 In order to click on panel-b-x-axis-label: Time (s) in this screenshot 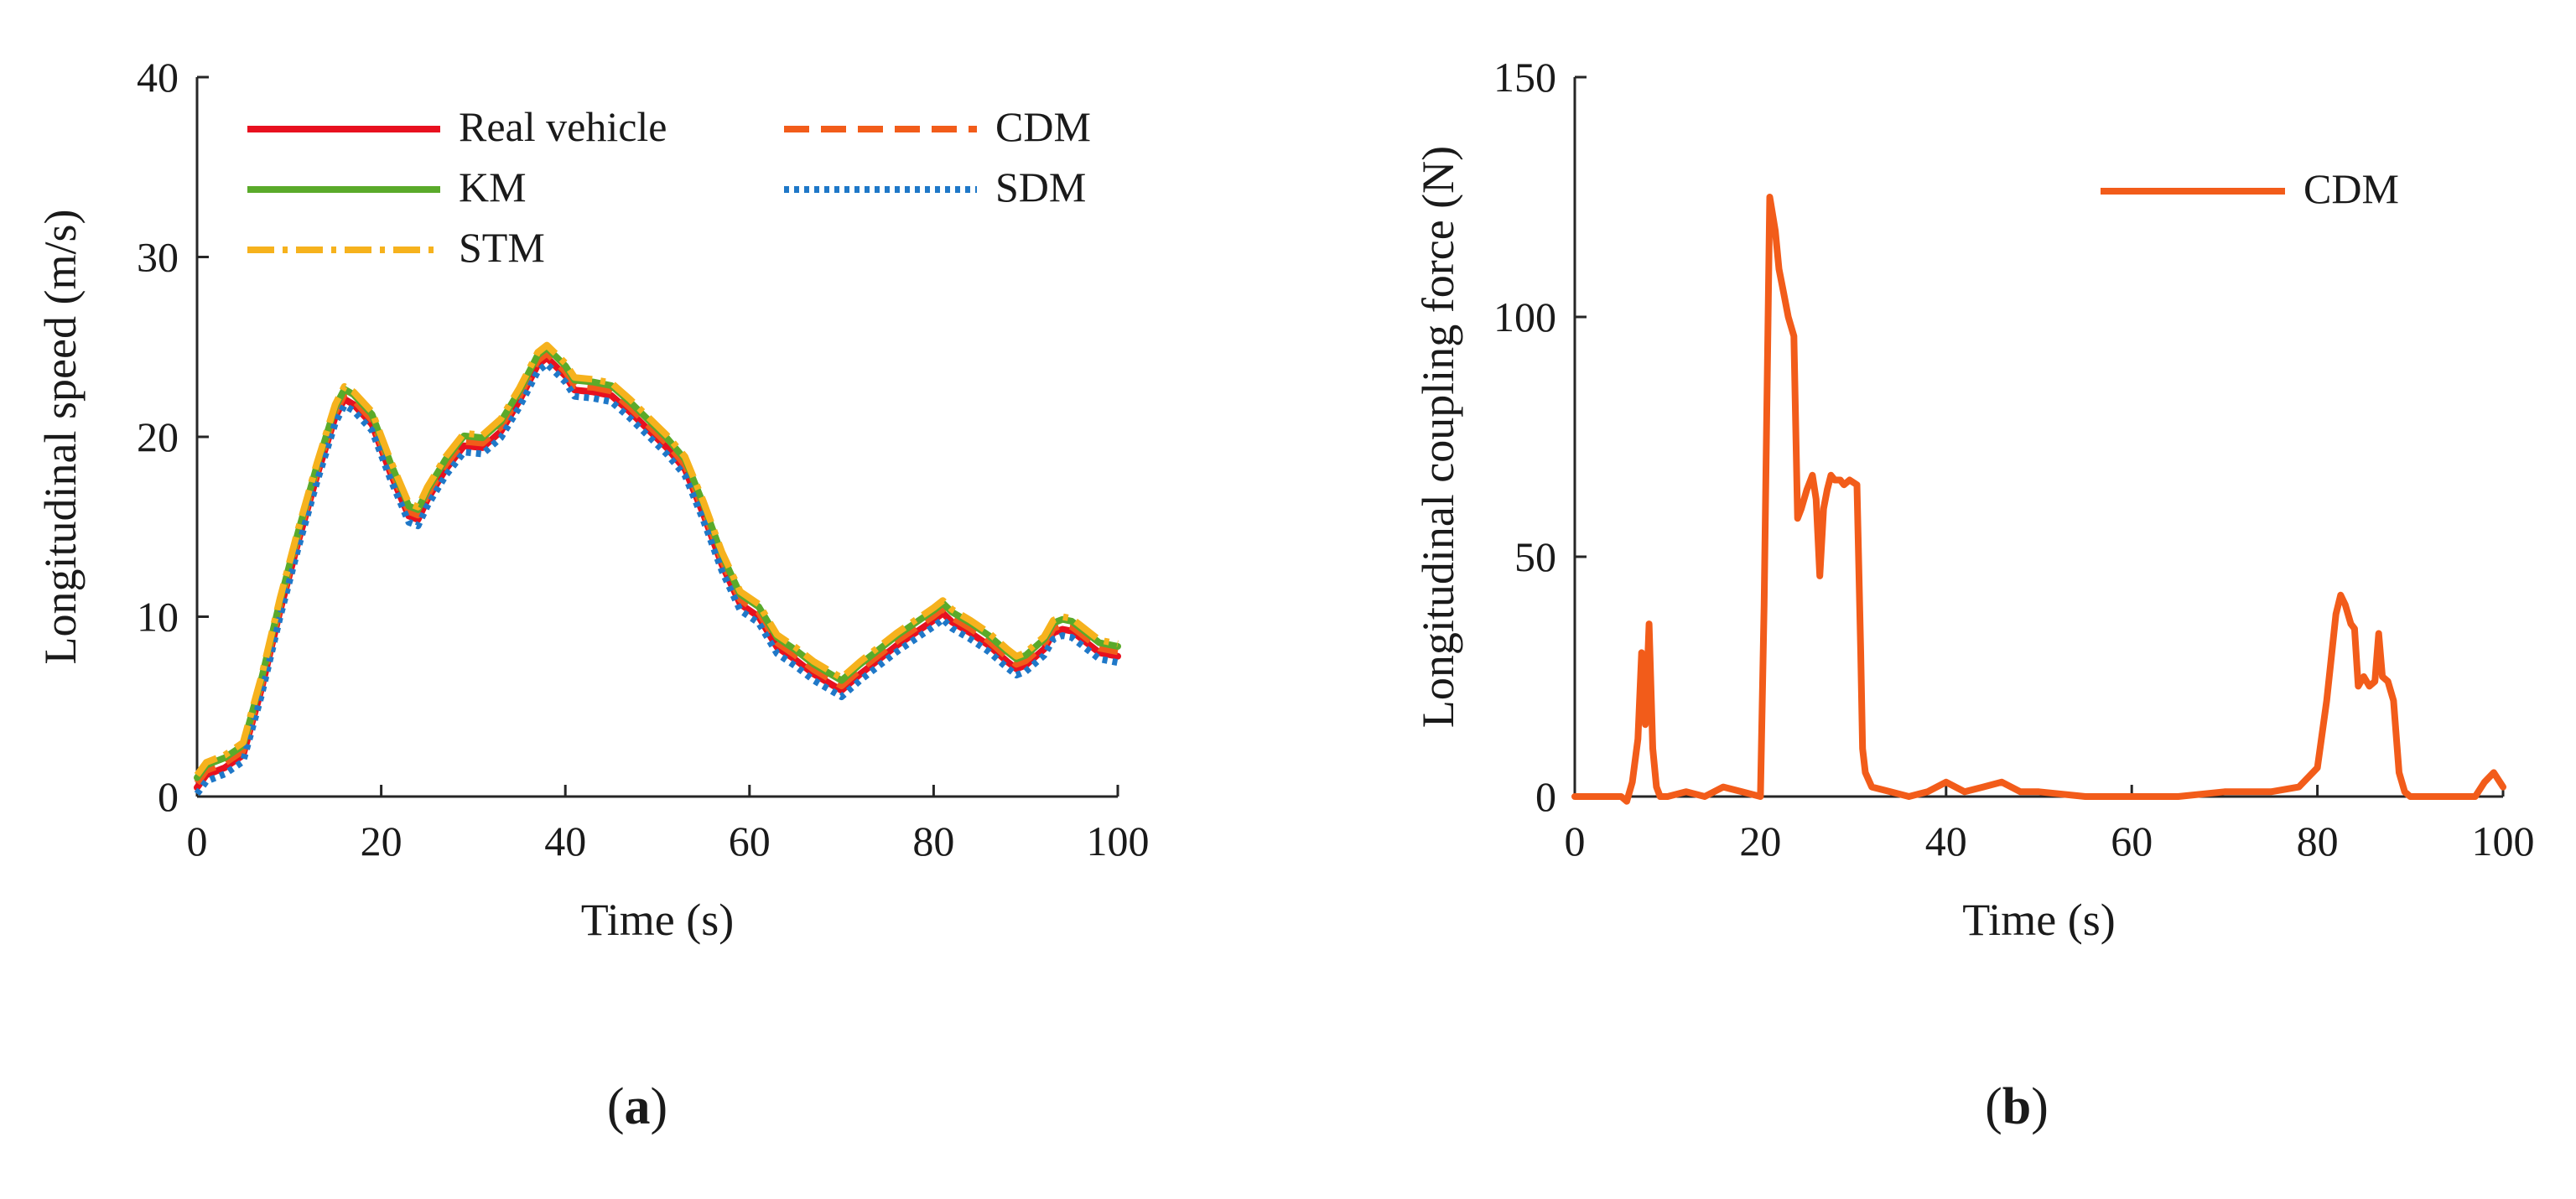, I will do `click(2039, 920)`.